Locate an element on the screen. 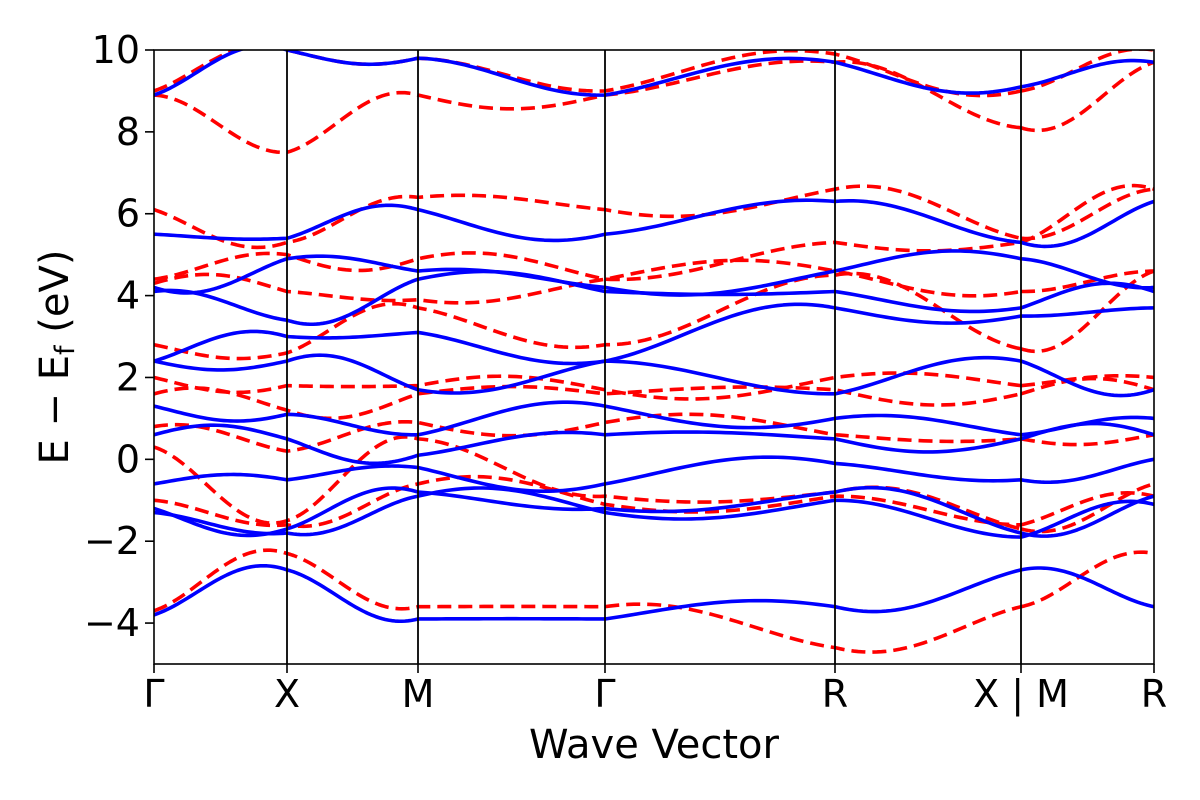 This screenshot has width=1200, height=800. svg-text: E − Ef (eV) is located at coordinates (56, 357).